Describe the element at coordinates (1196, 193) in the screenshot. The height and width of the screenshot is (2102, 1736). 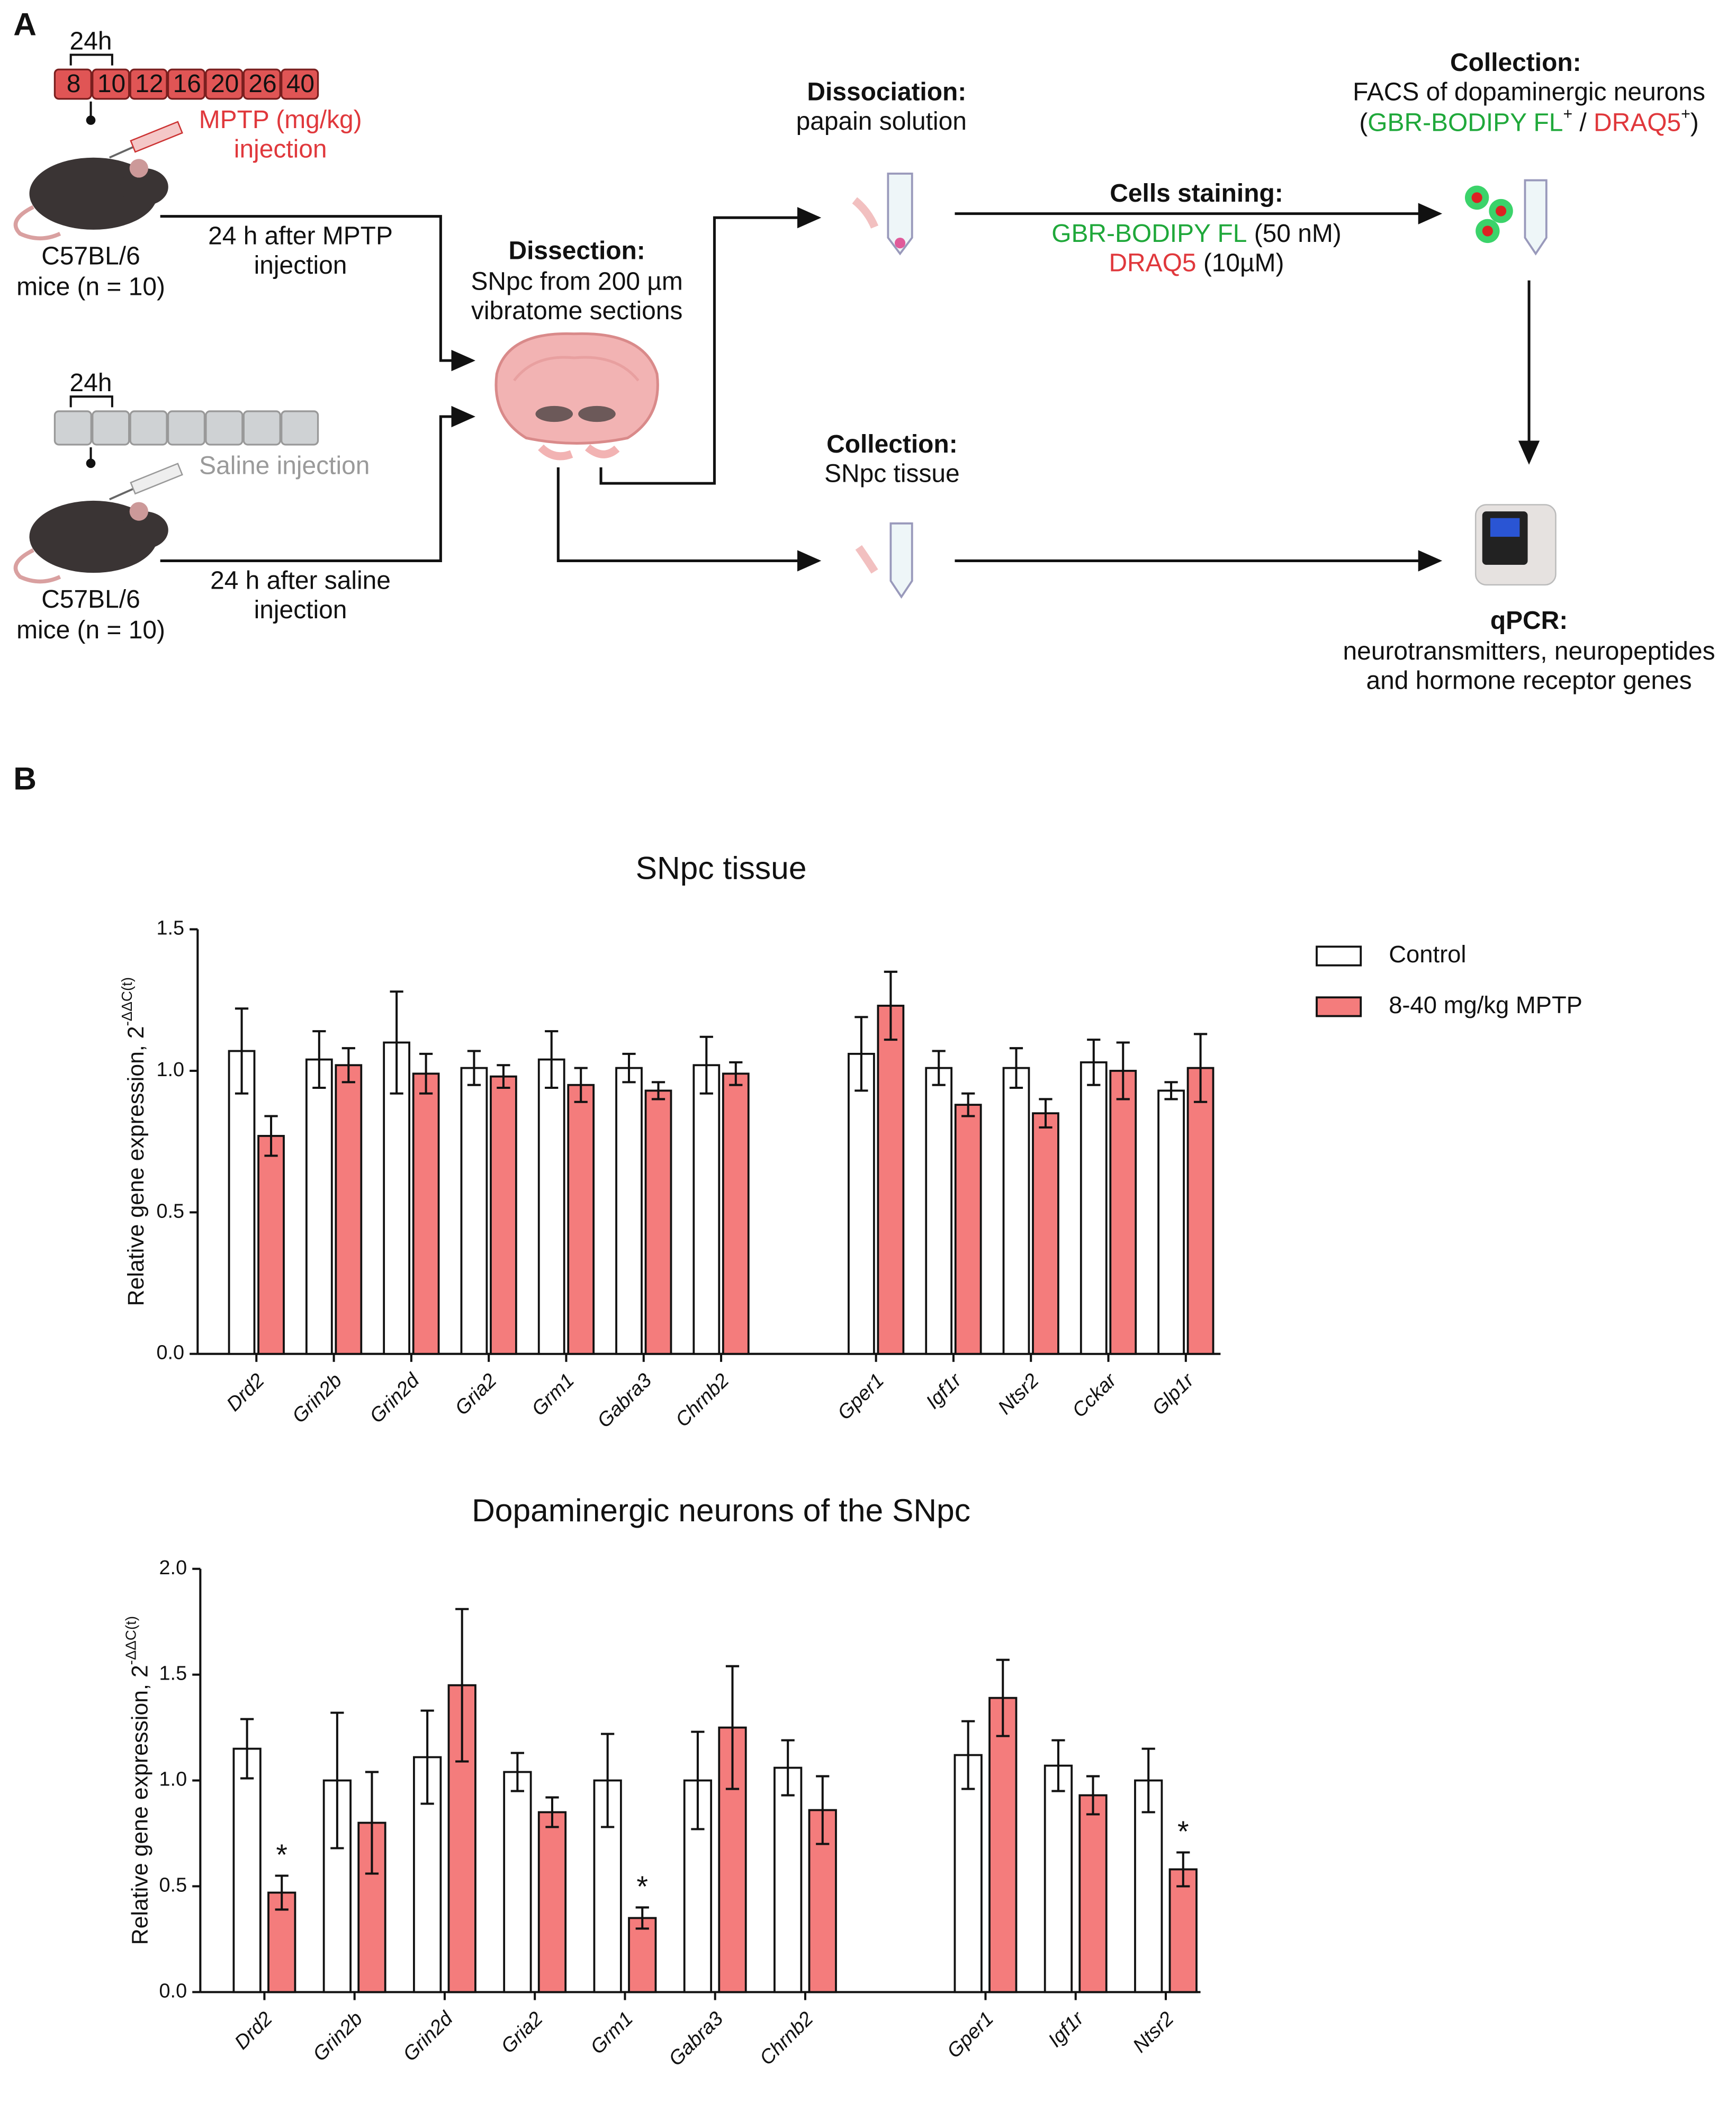
I see `step-title: Cells staining:` at that location.